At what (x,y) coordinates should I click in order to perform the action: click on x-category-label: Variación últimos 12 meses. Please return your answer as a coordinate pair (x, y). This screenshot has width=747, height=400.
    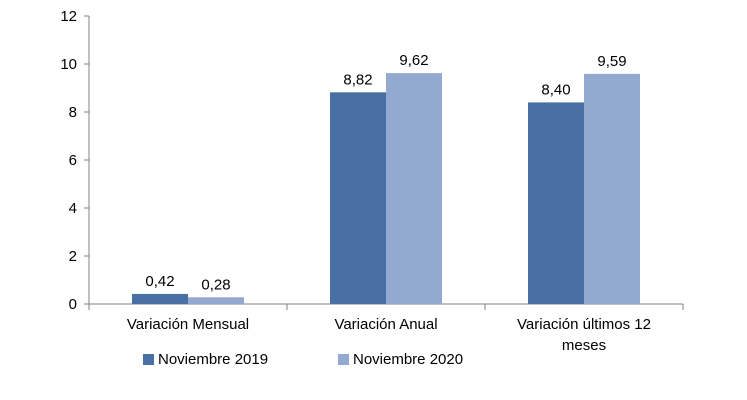
    Looking at the image, I should click on (584, 335).